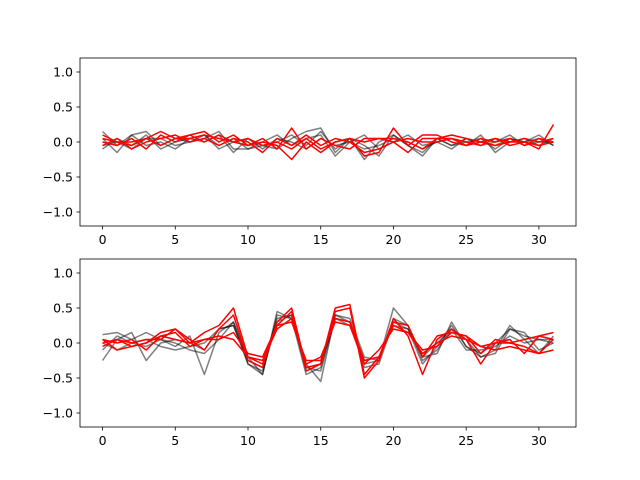 Image resolution: width=640 pixels, height=480 pixels. Describe the element at coordinates (394, 440) in the screenshot. I see `bottom-x-tick-label-4: 20` at that location.